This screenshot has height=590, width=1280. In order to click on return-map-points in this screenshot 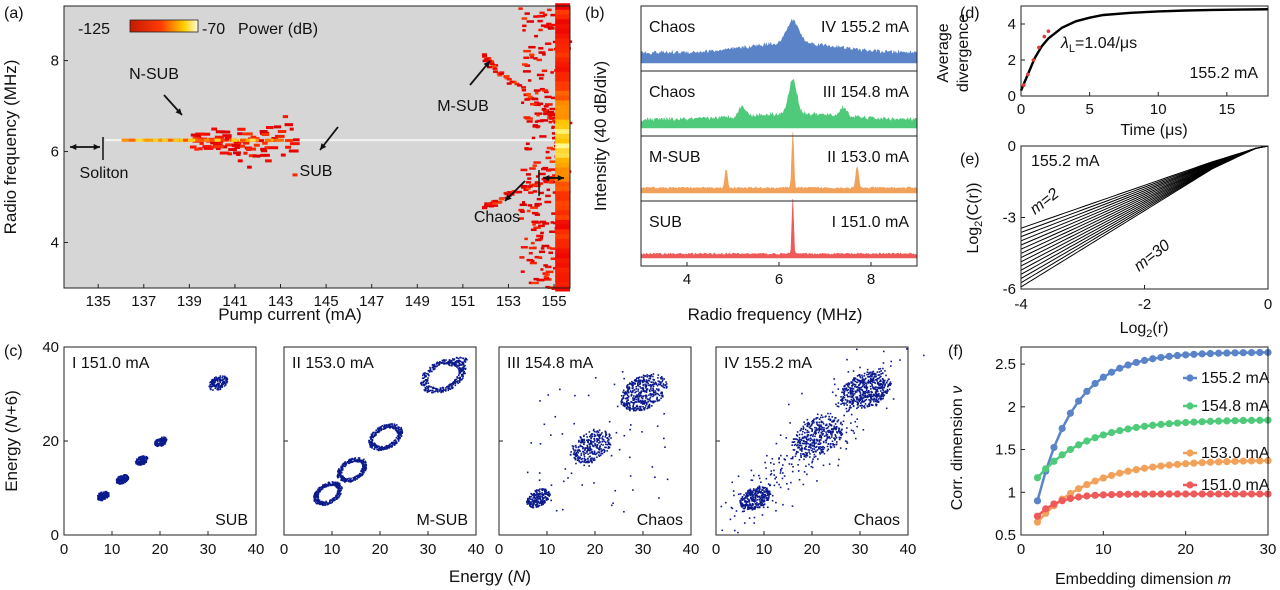, I will do `click(162, 438)`.